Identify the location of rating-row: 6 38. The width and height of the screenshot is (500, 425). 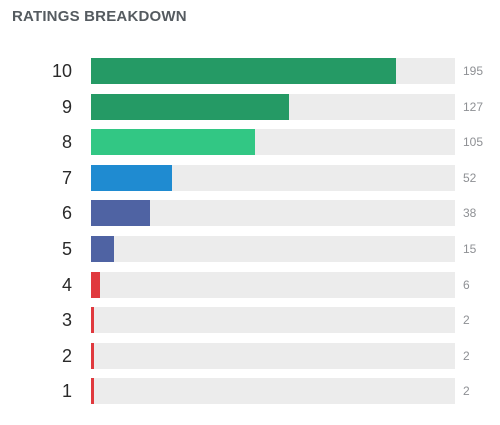
(250, 213).